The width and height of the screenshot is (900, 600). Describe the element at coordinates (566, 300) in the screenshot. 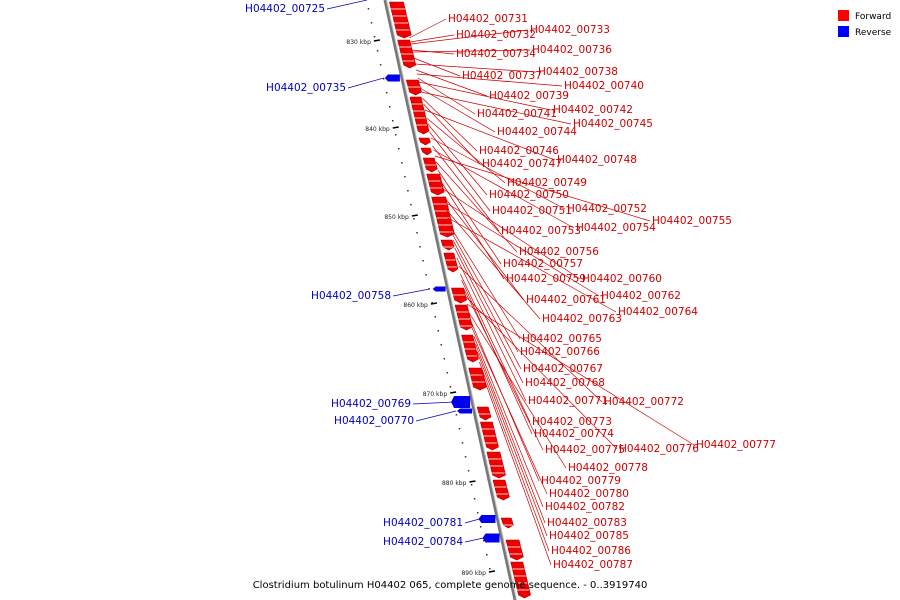

I see `forward-gene-label: H04402_00761` at that location.